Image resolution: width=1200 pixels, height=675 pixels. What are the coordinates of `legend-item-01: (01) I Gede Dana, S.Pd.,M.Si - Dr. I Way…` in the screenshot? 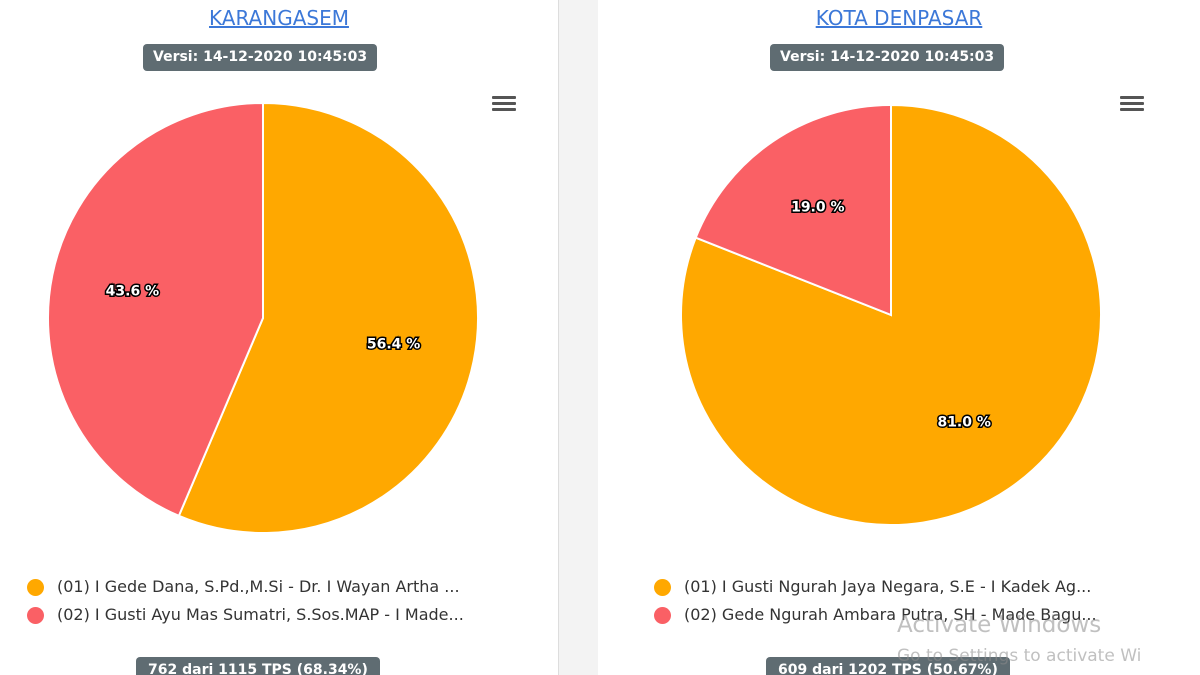 It's located at (245, 587).